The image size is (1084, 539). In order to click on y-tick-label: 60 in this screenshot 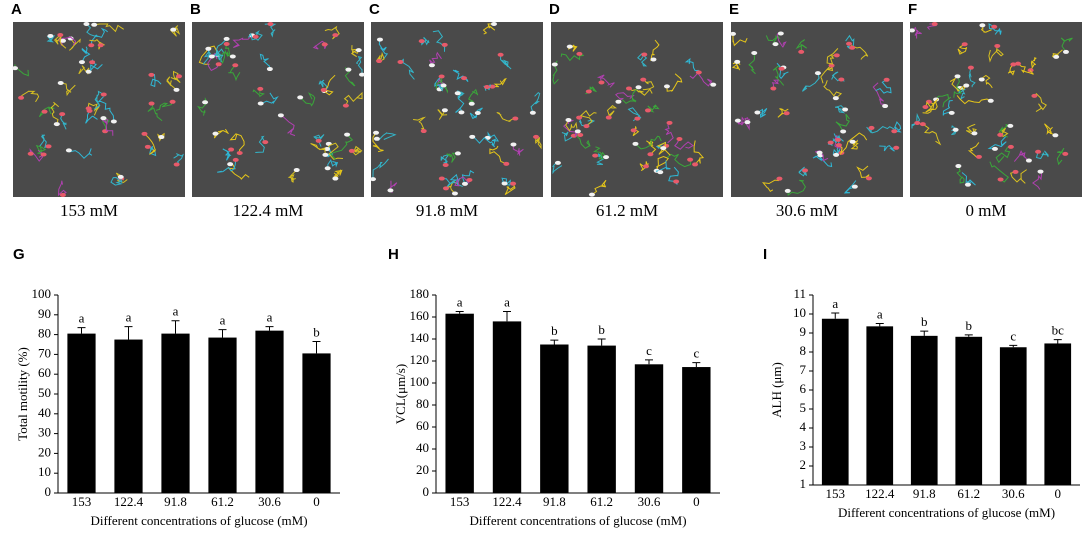, I will do `click(422, 425)`.